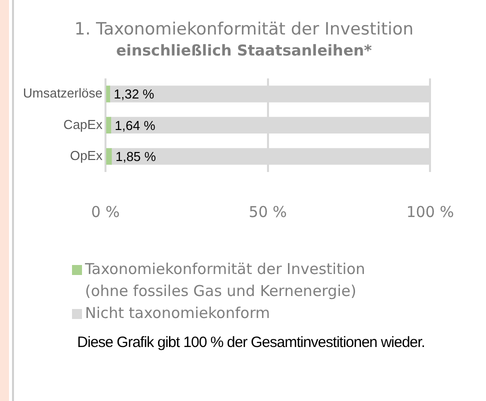  Describe the element at coordinates (177, 313) in the screenshot. I see `legend-label: Nicht taxonomiekonform` at that location.